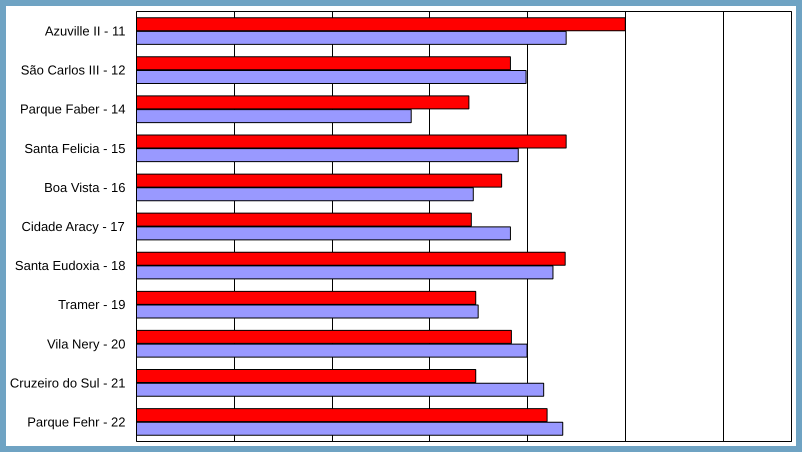  I want to click on y-tick-label: Vila Nery - 20, so click(86, 344).